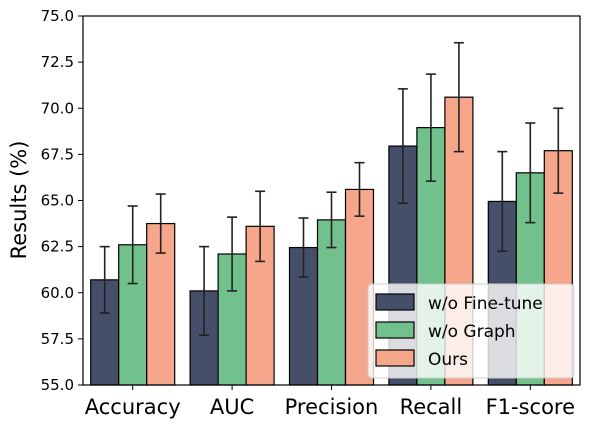  What do you see at coordinates (57, 339) in the screenshot?
I see `y-tick-label: 57.5` at bounding box center [57, 339].